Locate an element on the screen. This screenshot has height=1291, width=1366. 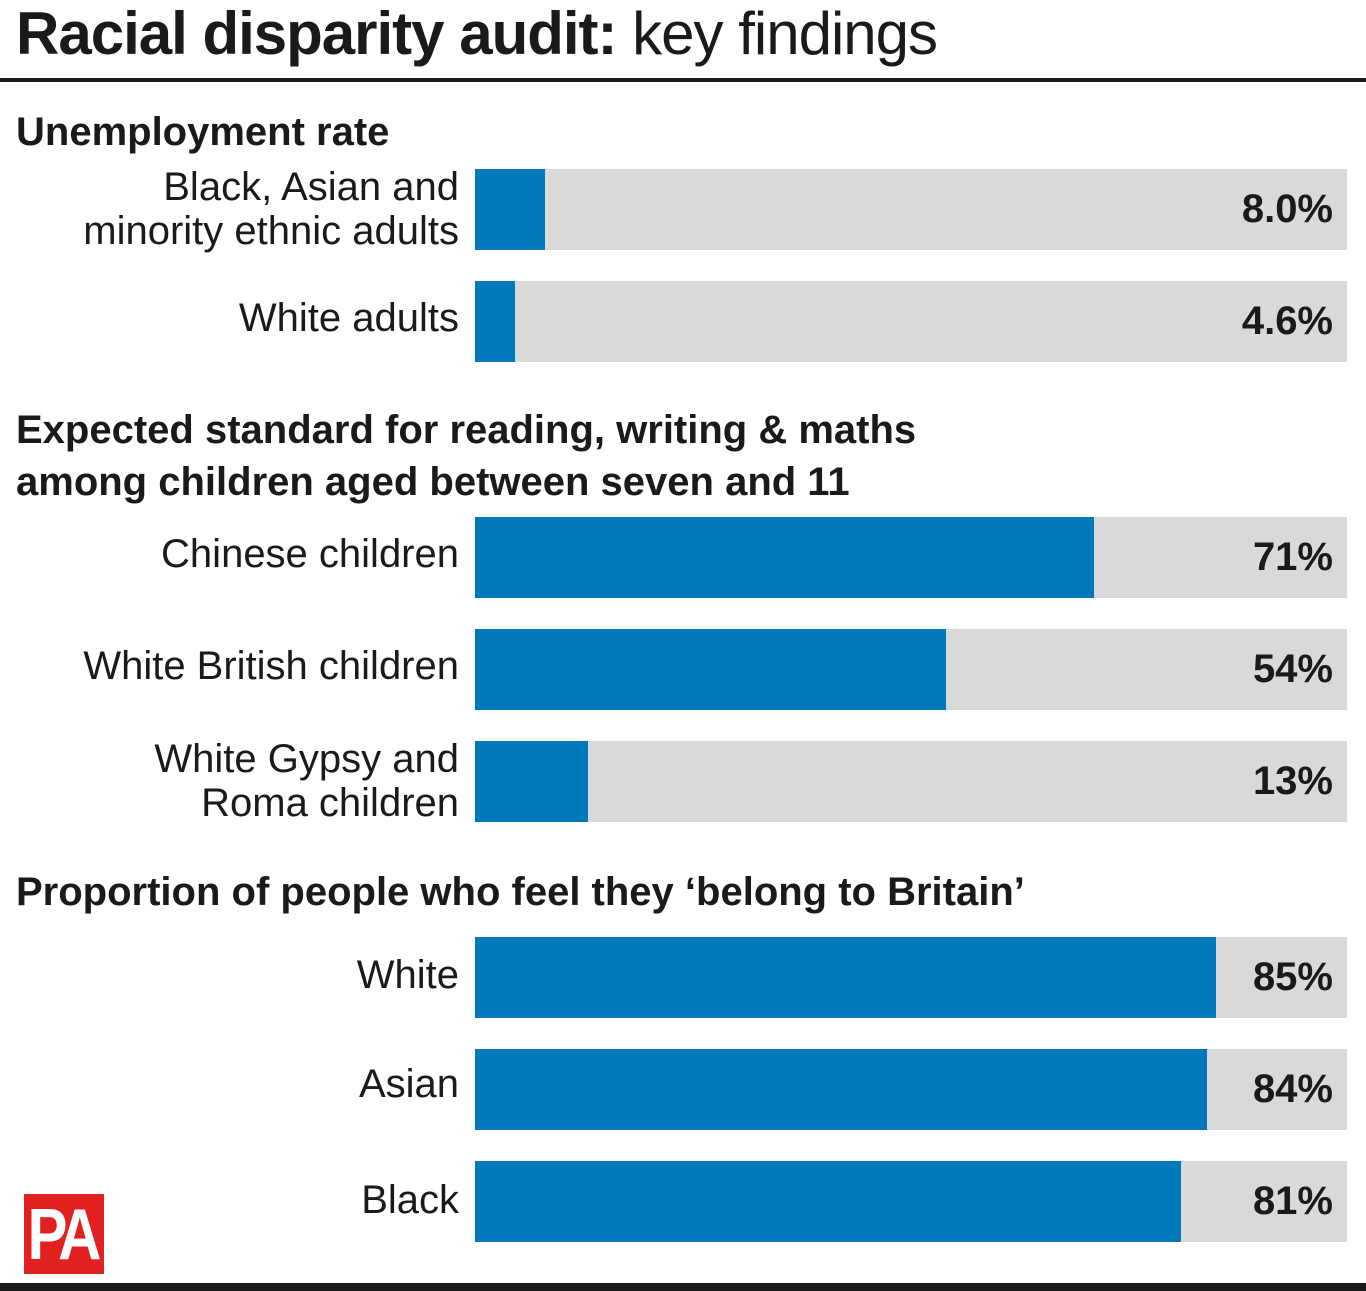
pa-logo: PA is located at coordinates (64, 1234).